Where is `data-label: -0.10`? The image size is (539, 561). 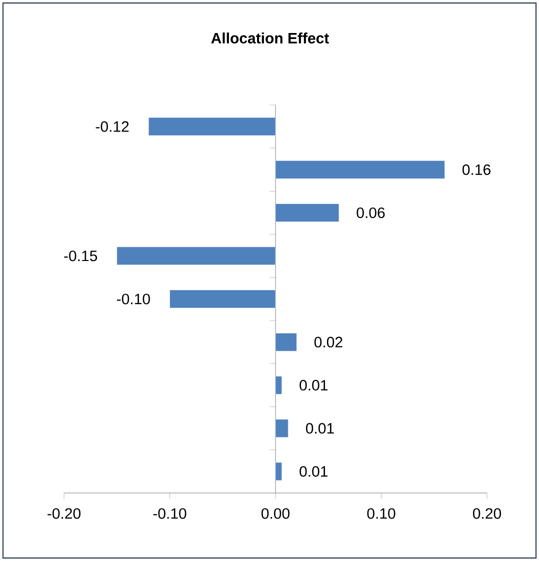
data-label: -0.10 is located at coordinates (133, 299).